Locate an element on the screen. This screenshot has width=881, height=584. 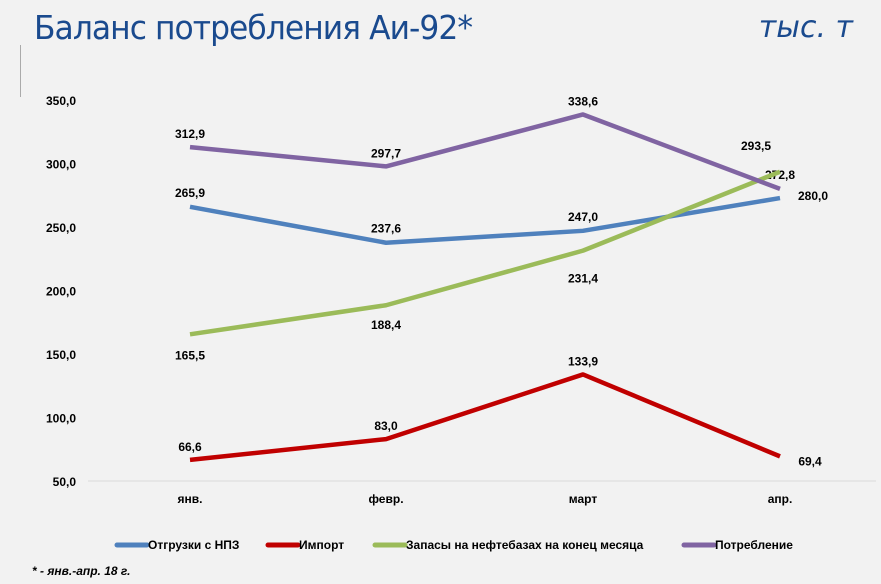
data-label: 188,4 is located at coordinates (386, 325).